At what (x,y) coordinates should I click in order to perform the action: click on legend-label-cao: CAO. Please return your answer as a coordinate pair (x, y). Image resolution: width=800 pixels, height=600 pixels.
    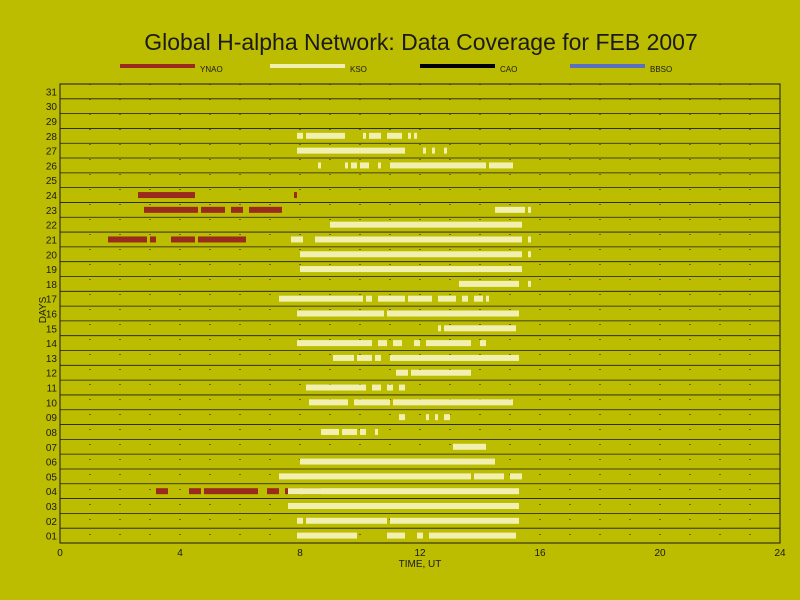
    Looking at the image, I should click on (508, 69).